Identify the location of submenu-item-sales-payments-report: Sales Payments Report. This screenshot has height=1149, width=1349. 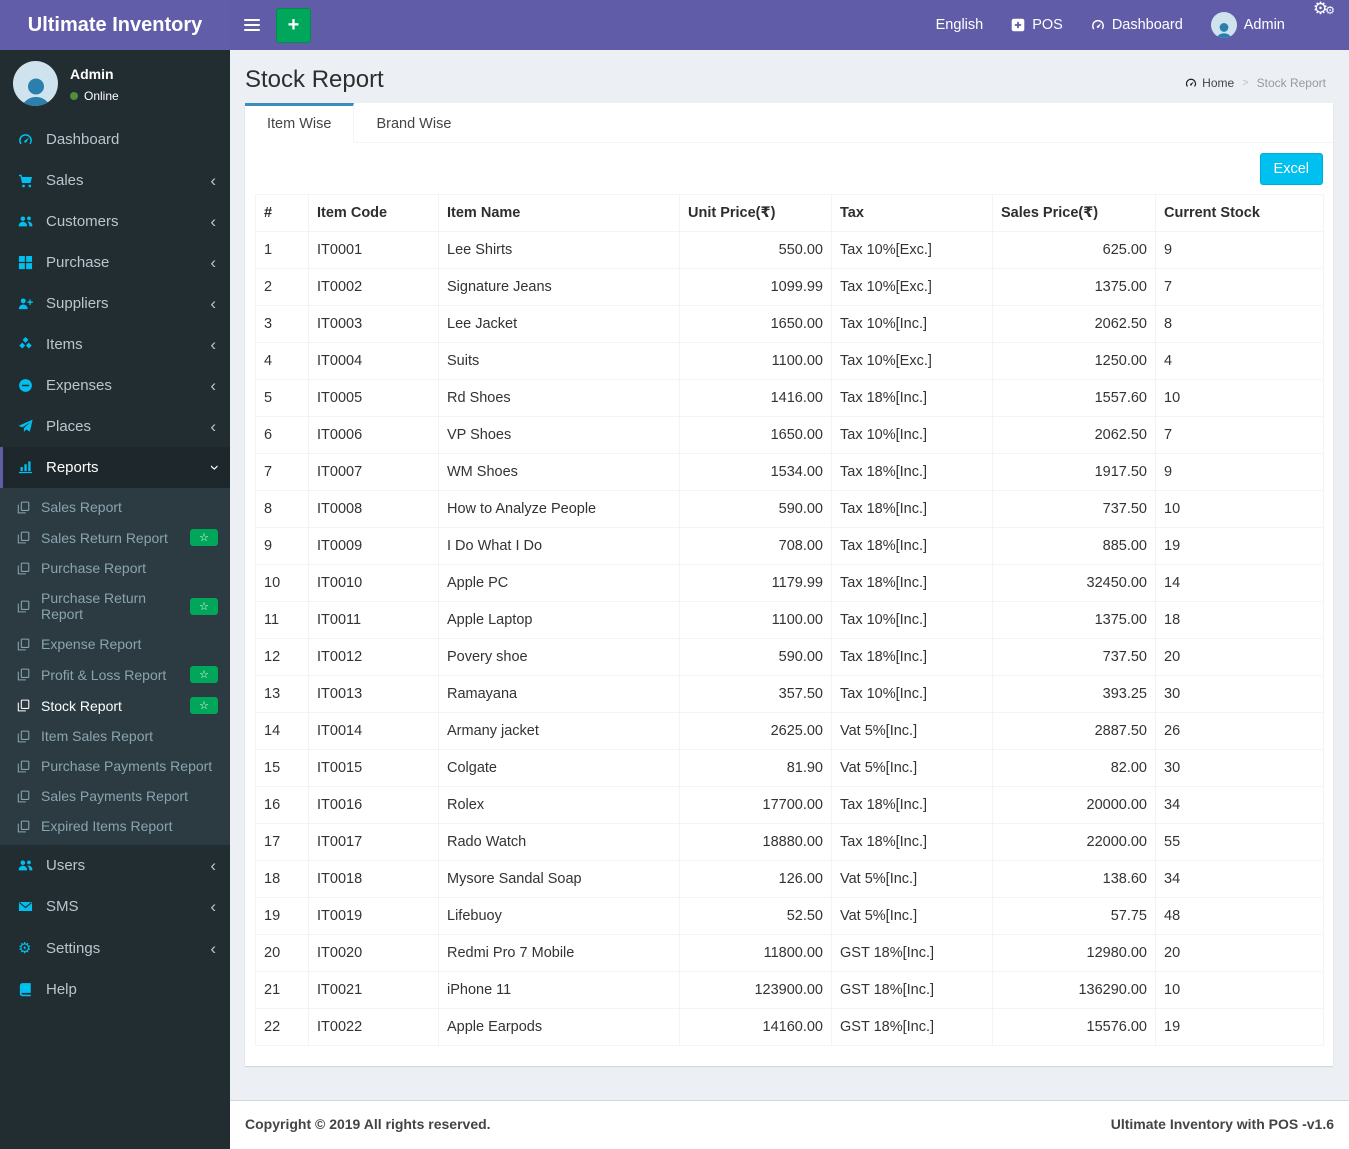
(115, 796).